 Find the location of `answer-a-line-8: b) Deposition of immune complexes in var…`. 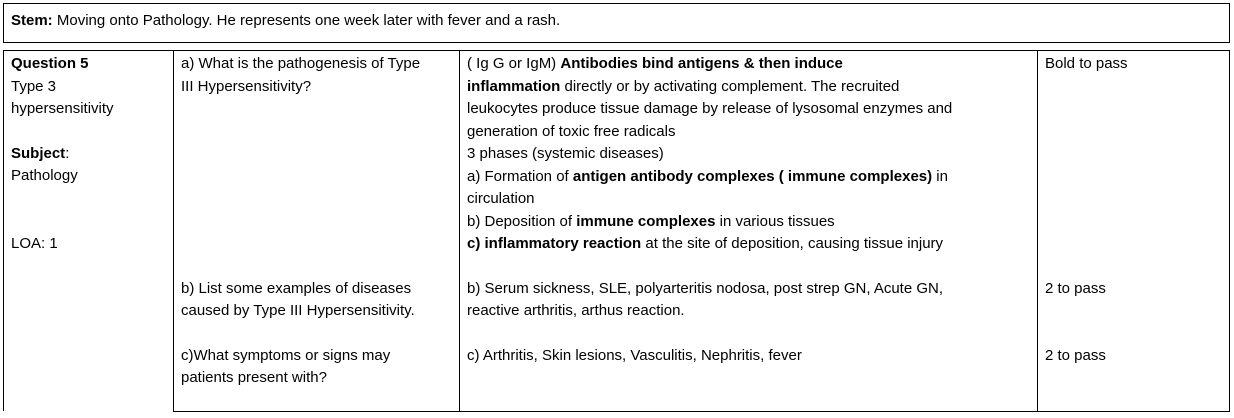

answer-a-line-8: b) Deposition of immune complexes in var… is located at coordinates (651, 221).